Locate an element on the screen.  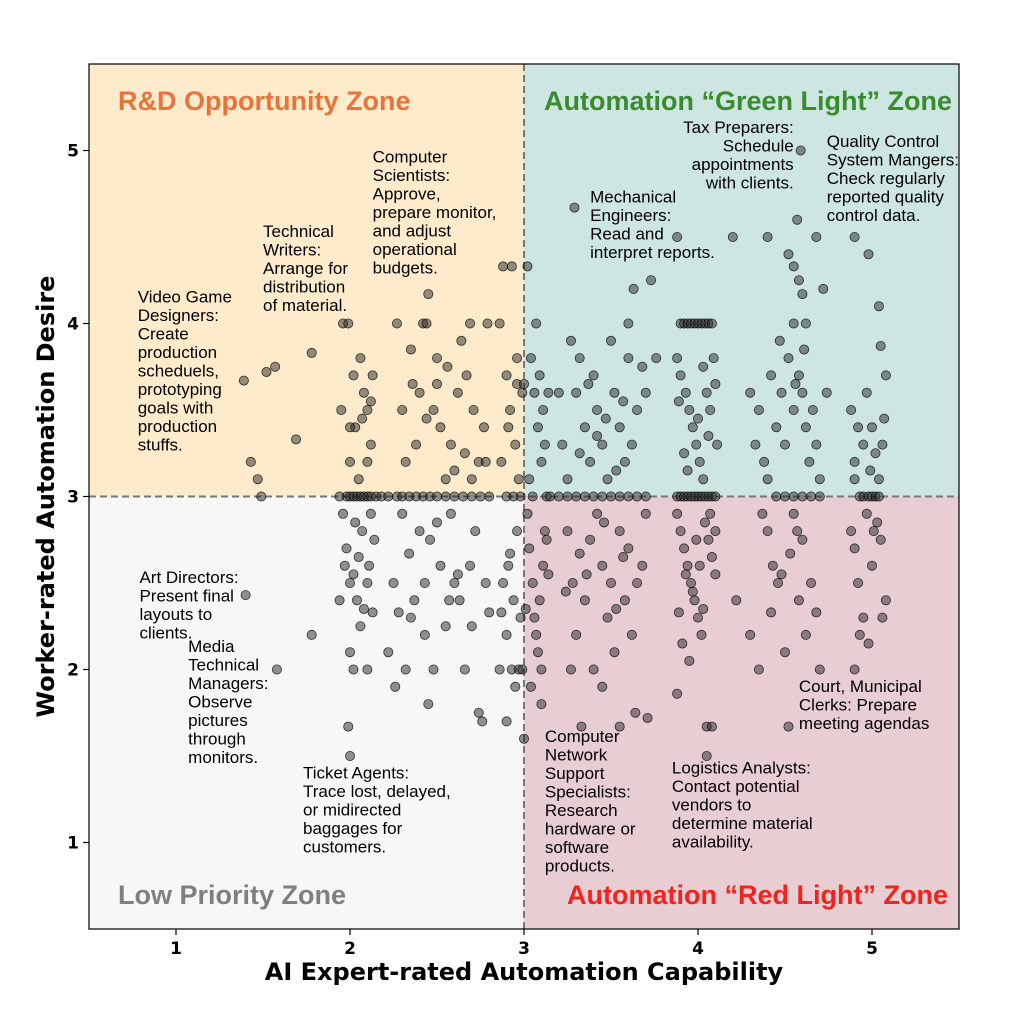
zone-label-automation-green-light-zone: Automation “Green Light” Zone is located at coordinates (748, 101).